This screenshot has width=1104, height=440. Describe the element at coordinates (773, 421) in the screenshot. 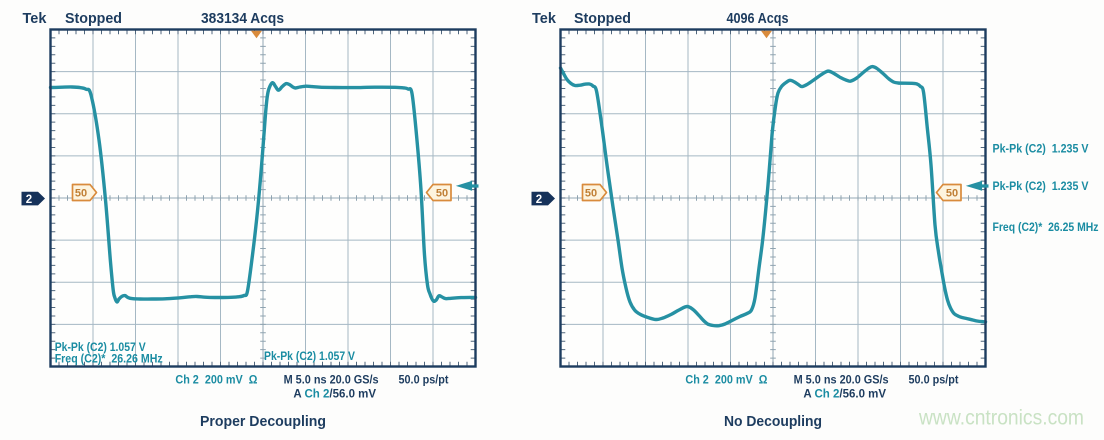

I see `svg-text: No Decoupling` at that location.